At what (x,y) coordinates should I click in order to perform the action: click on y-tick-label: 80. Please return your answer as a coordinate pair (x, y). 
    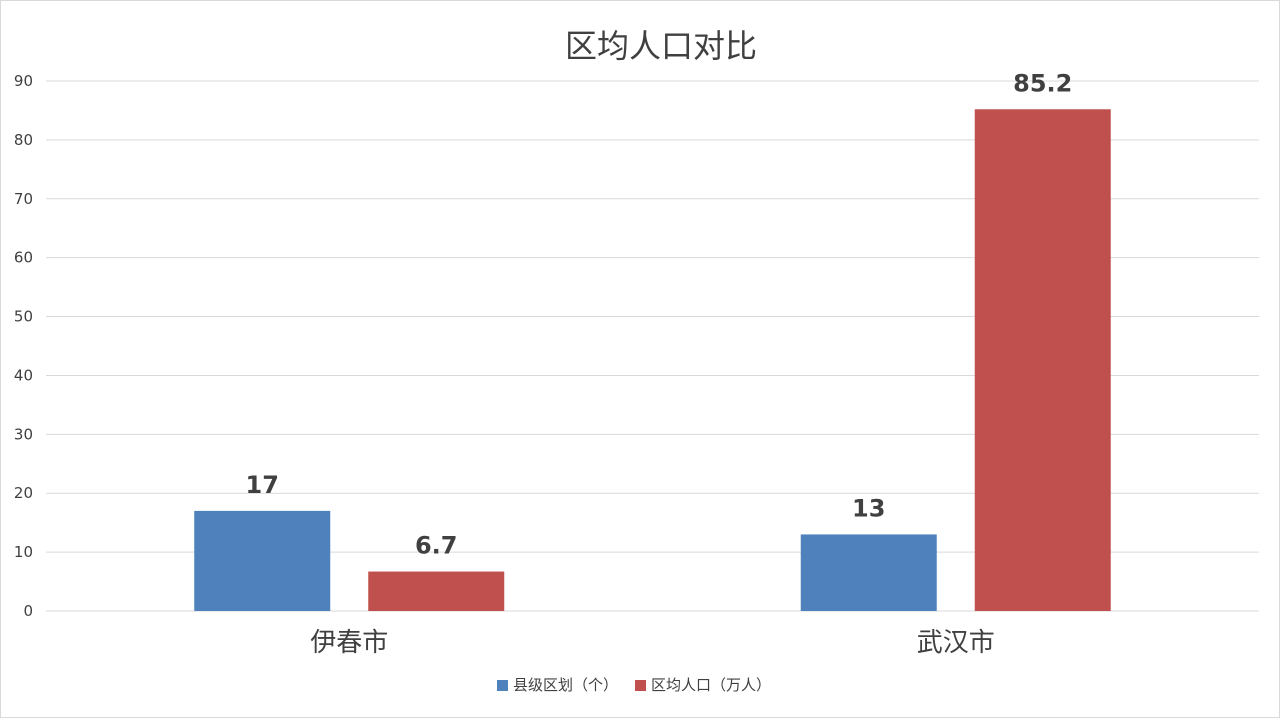
    Looking at the image, I should click on (23, 140).